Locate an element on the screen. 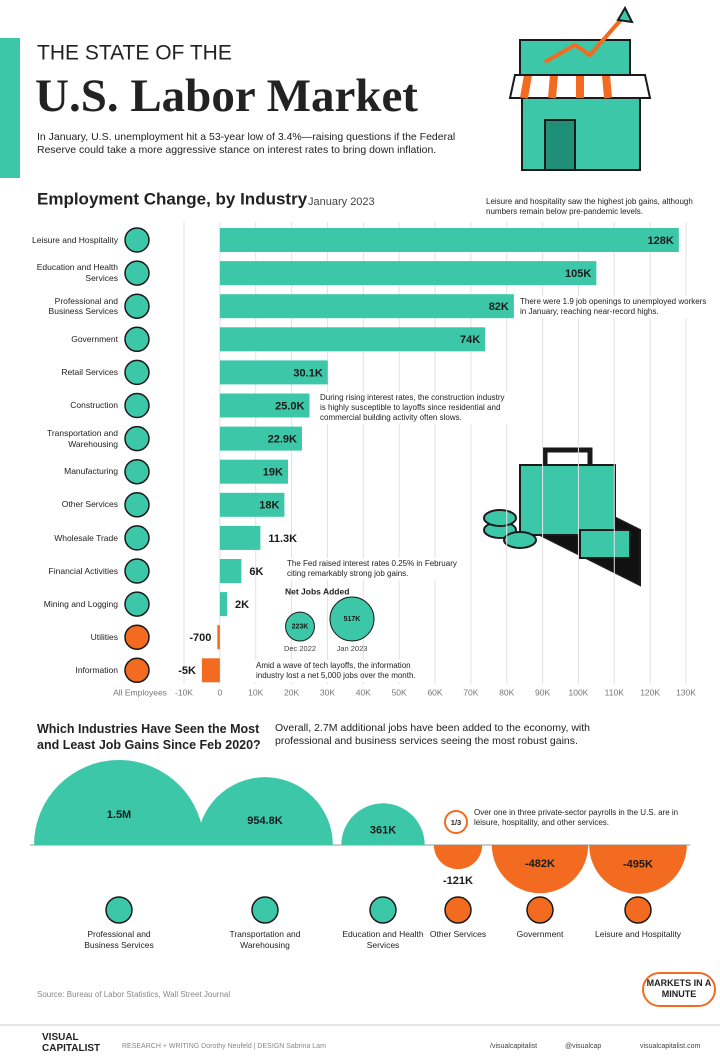  store-illustration is located at coordinates (580, 88).